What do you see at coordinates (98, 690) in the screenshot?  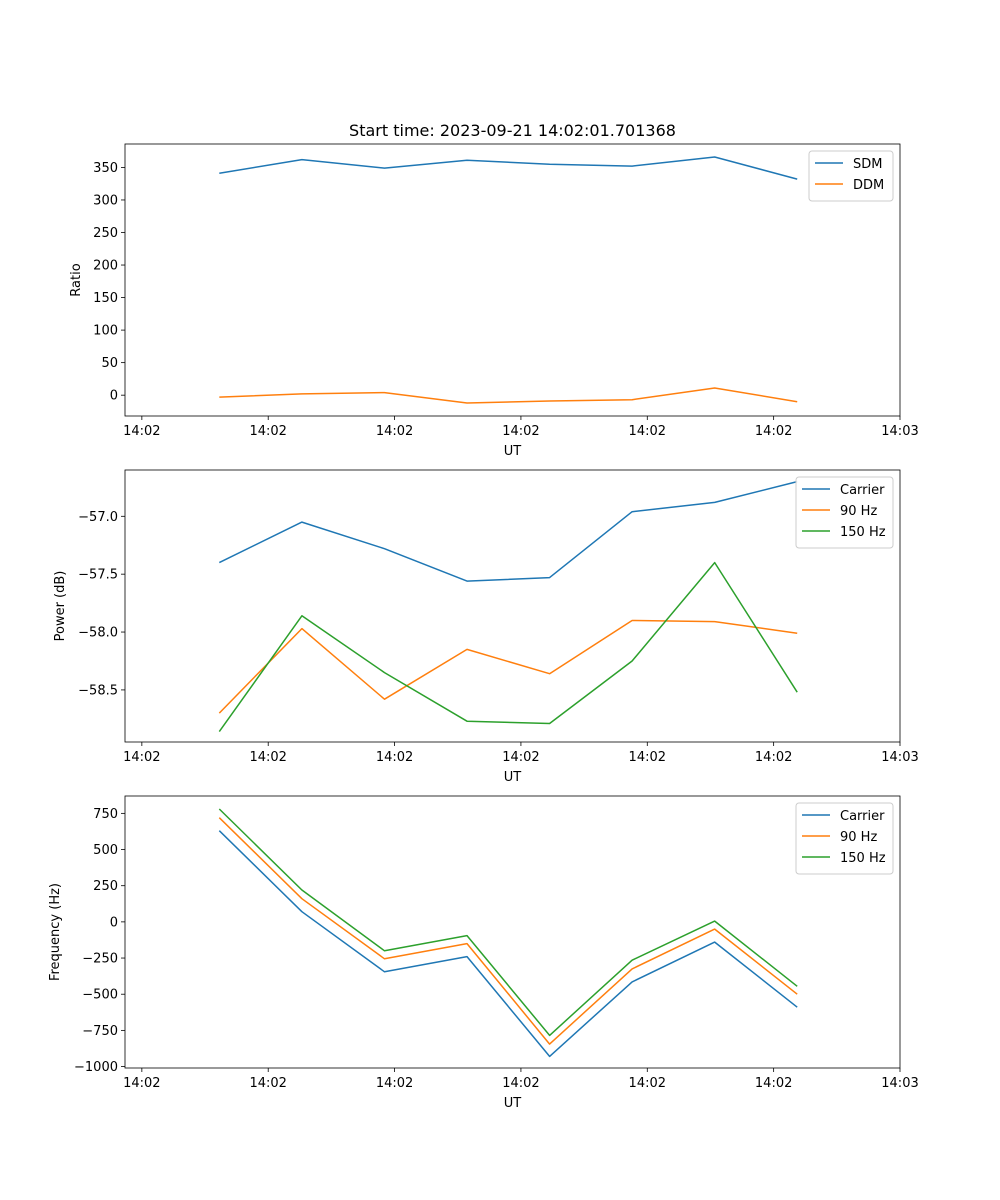 I see `y-tick-label: −58.5` at bounding box center [98, 690].